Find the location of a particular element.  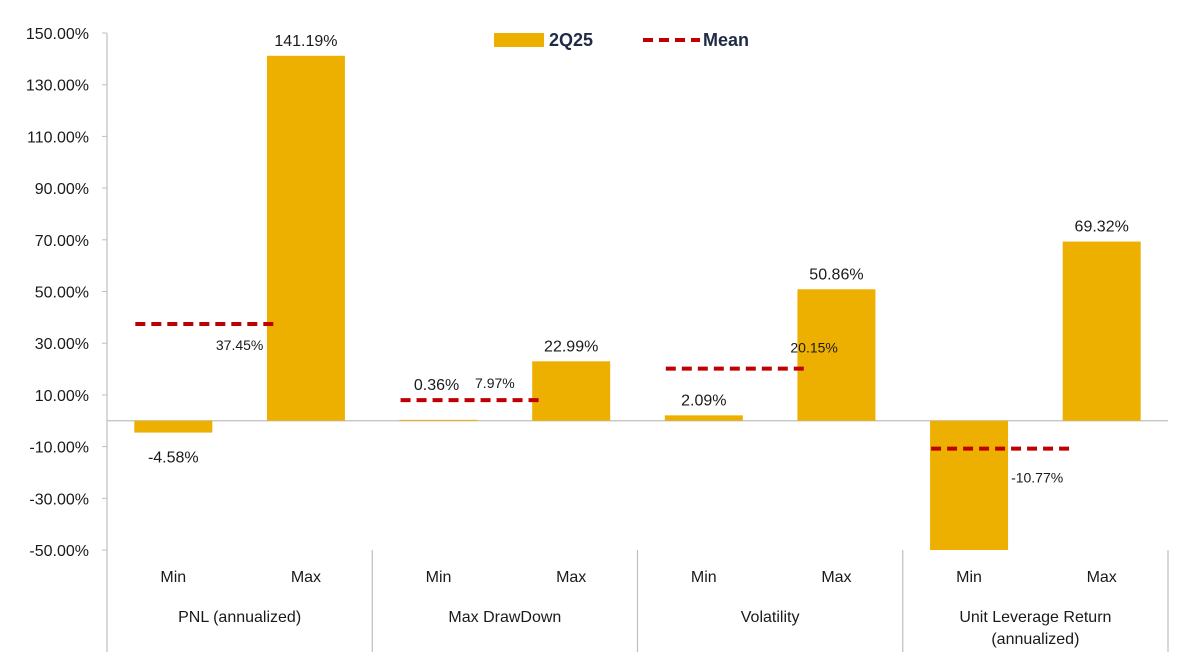

y-tick-label: 150.00% is located at coordinates (57, 34).